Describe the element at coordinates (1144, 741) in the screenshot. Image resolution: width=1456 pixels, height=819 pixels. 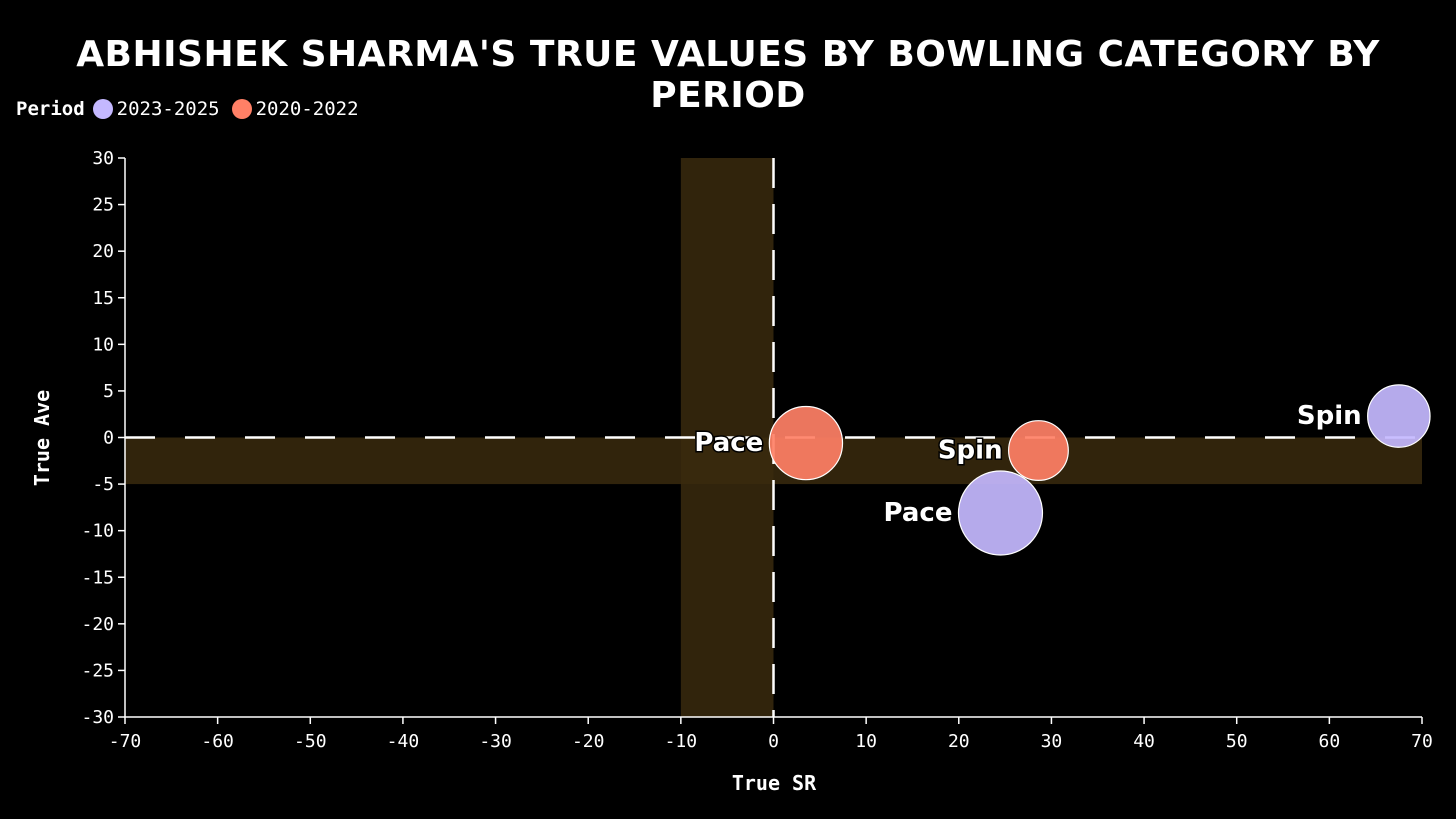
I see `x-tick-label: 40` at that location.